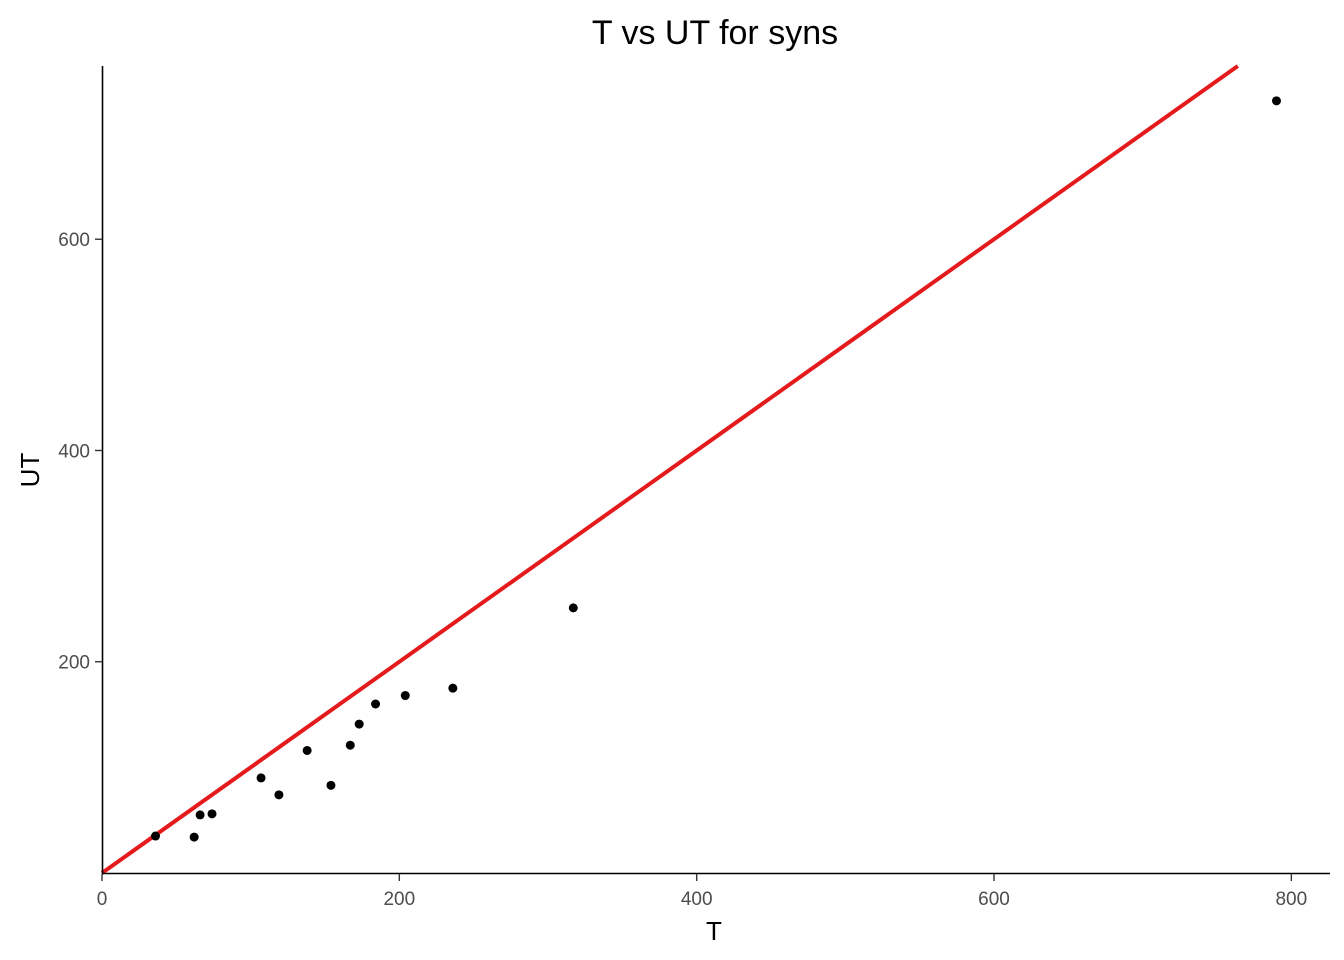 The width and height of the screenshot is (1344, 960). What do you see at coordinates (102, 899) in the screenshot?
I see `x-tick-label: 0` at bounding box center [102, 899].